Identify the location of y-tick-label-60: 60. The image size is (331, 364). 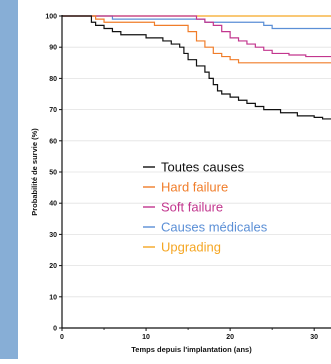
(53, 141).